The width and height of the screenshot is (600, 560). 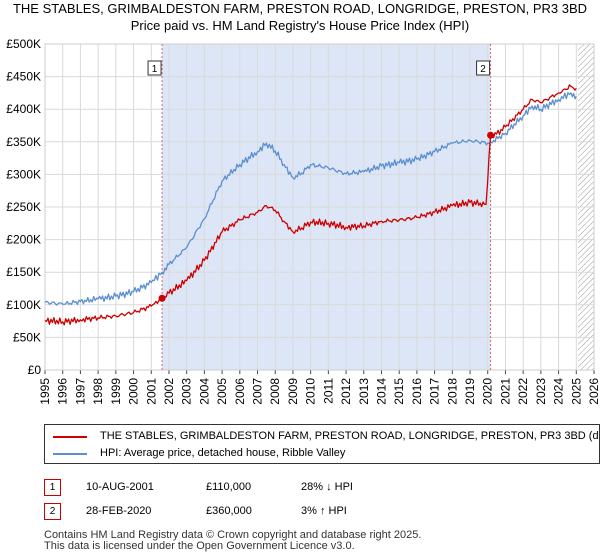 What do you see at coordinates (576, 391) in the screenshot?
I see `x-tick-label: 2025` at bounding box center [576, 391].